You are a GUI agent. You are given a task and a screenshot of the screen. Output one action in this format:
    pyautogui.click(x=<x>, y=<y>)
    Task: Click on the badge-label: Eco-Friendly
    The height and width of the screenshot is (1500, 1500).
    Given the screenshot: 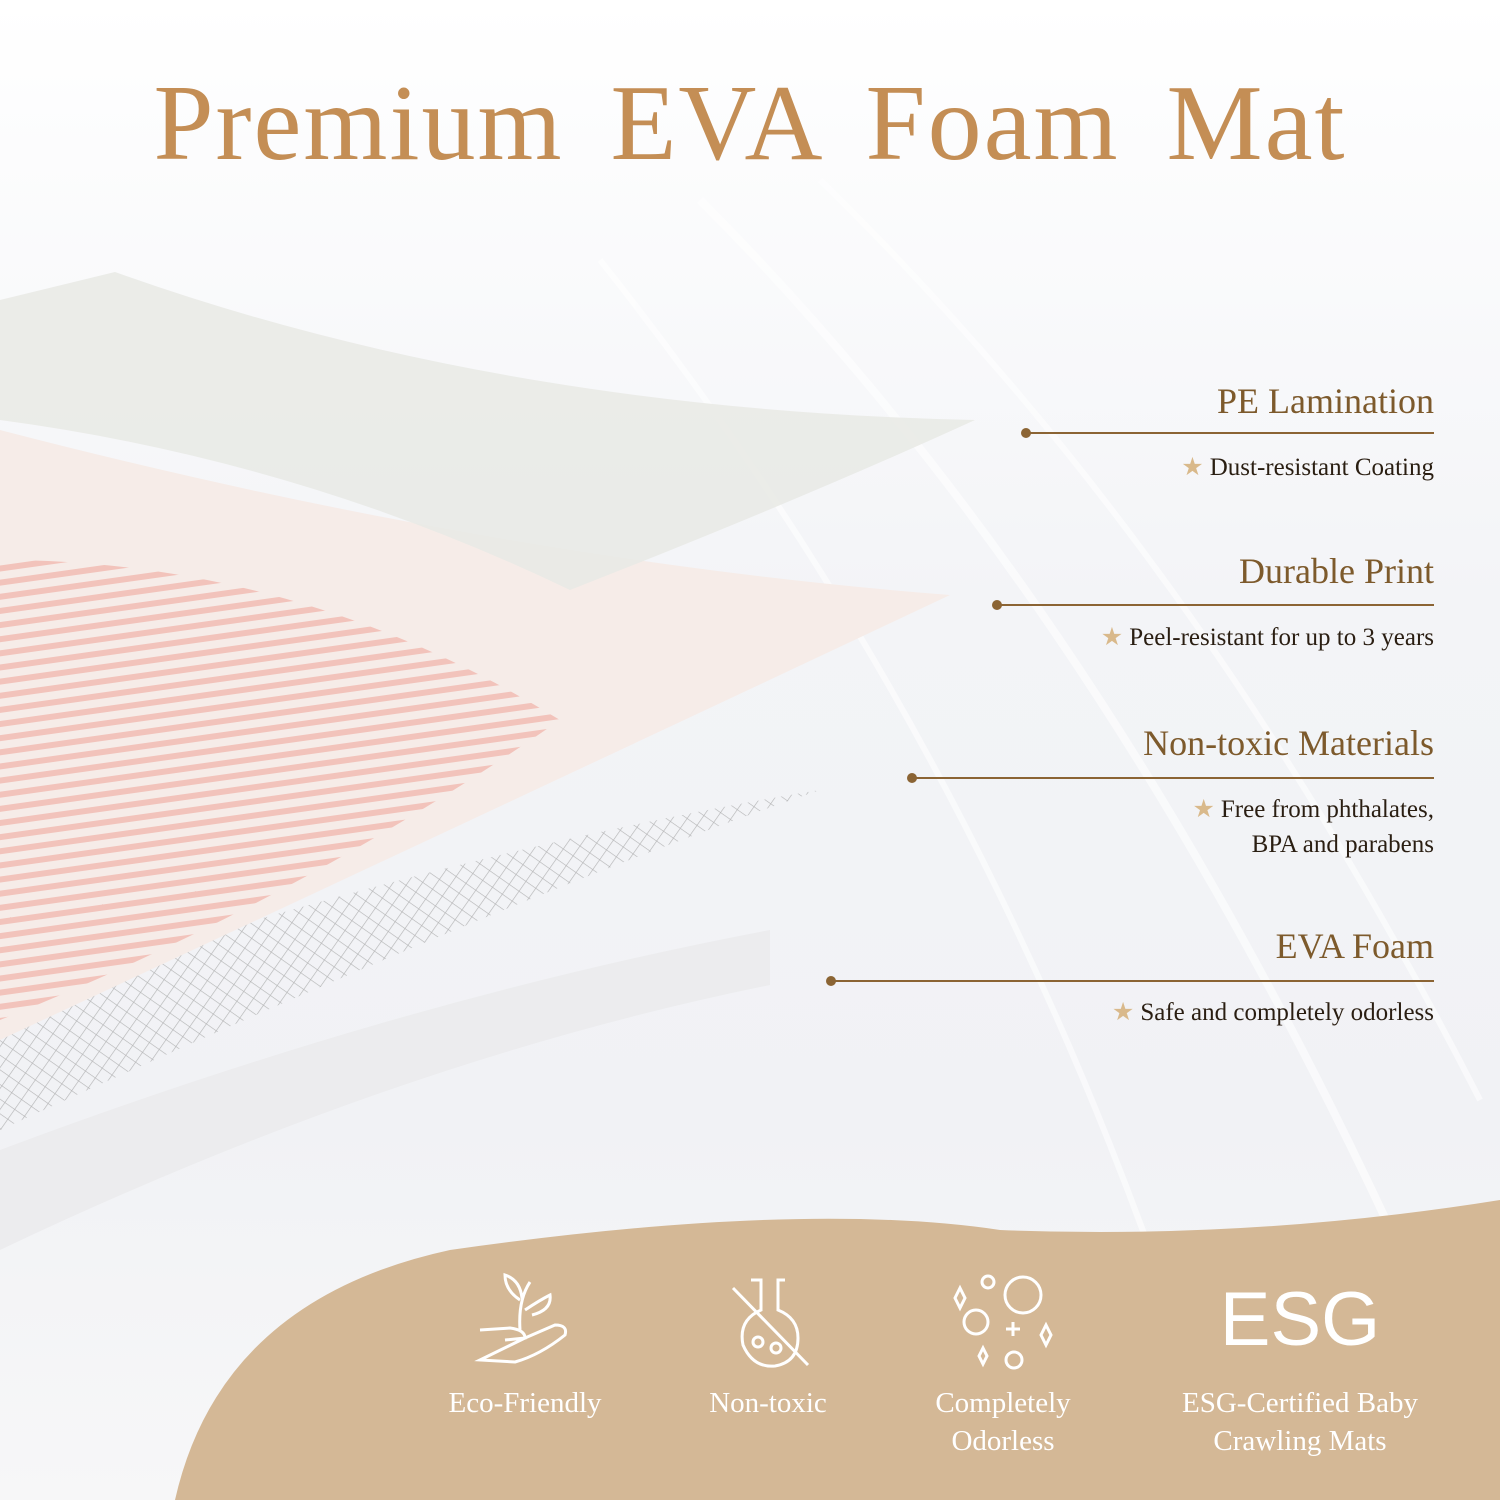 What is the action you would take?
    pyautogui.click(x=525, y=1403)
    